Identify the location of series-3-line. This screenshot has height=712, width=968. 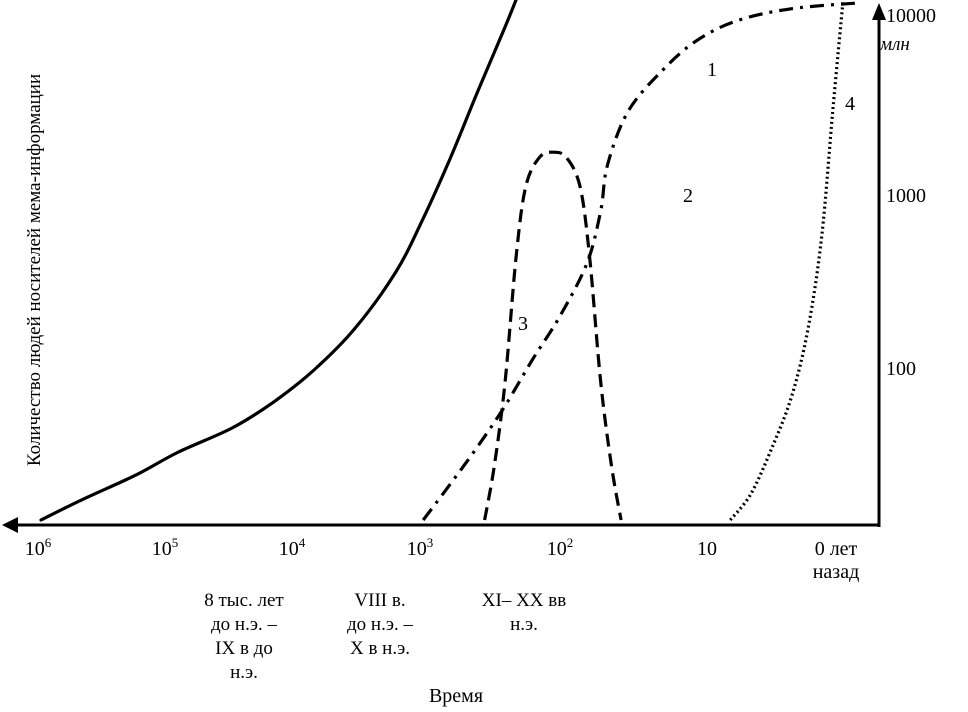
(553, 335).